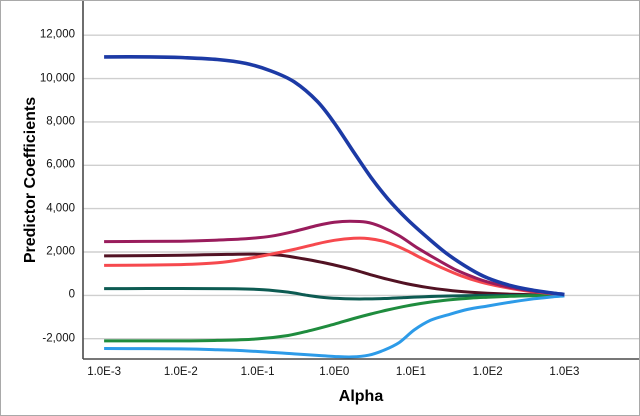 The width and height of the screenshot is (640, 416). Describe the element at coordinates (30, 180) in the screenshot. I see `y-axis-title: Predictor Coefficients` at that location.